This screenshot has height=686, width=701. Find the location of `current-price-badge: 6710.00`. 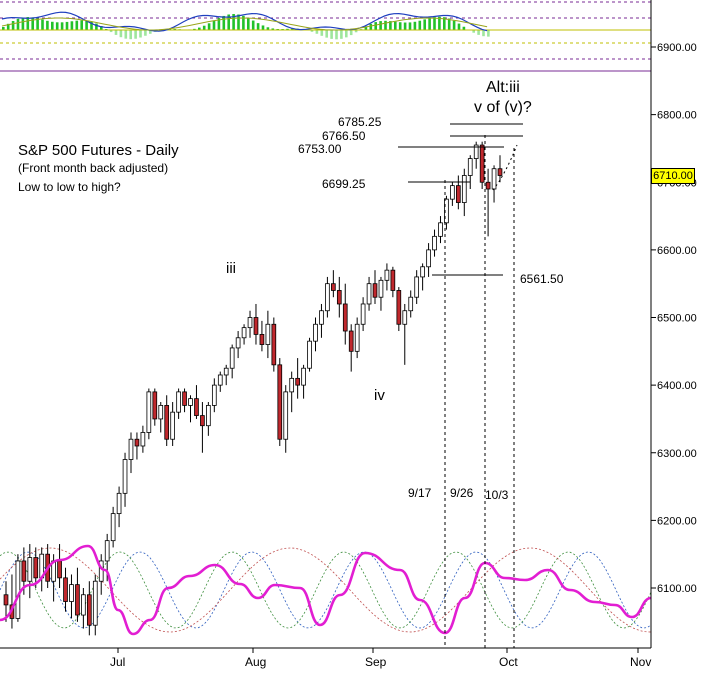

current-price-badge: 6710.00 is located at coordinates (673, 176).